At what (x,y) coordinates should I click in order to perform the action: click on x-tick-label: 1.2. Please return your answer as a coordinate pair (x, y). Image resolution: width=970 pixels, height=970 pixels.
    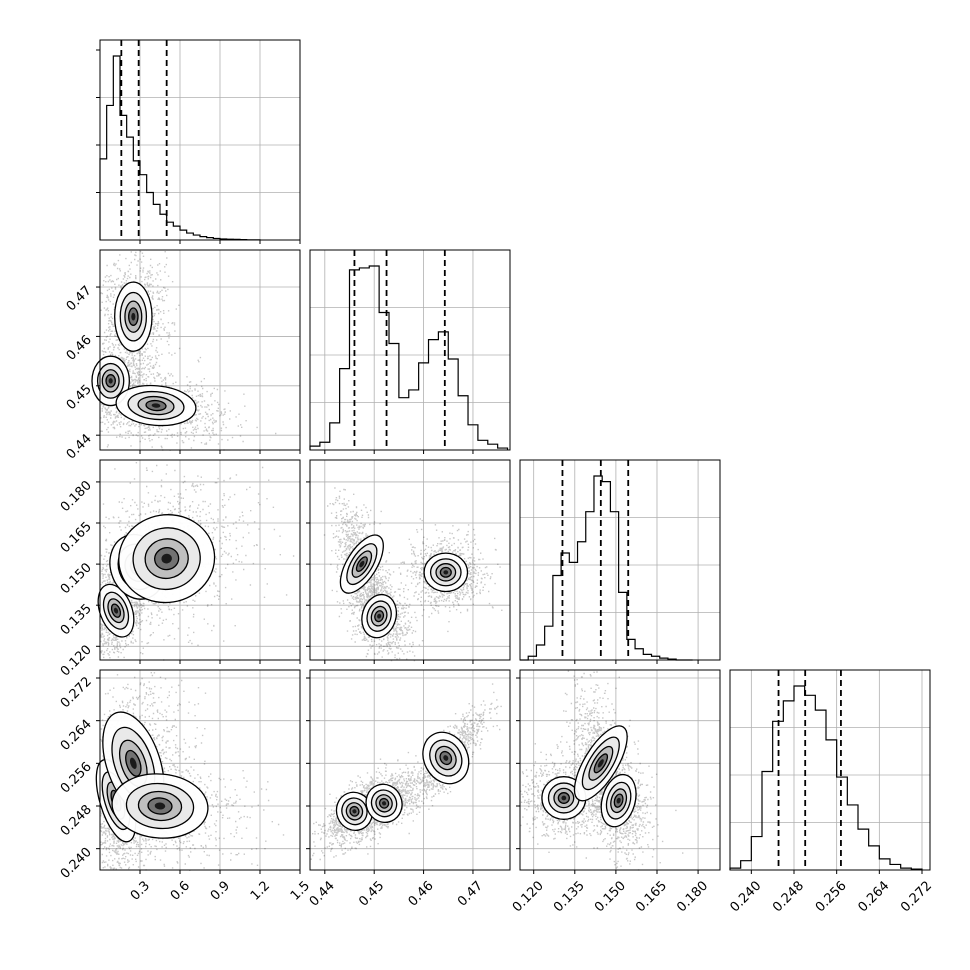
    Looking at the image, I should click on (260, 890).